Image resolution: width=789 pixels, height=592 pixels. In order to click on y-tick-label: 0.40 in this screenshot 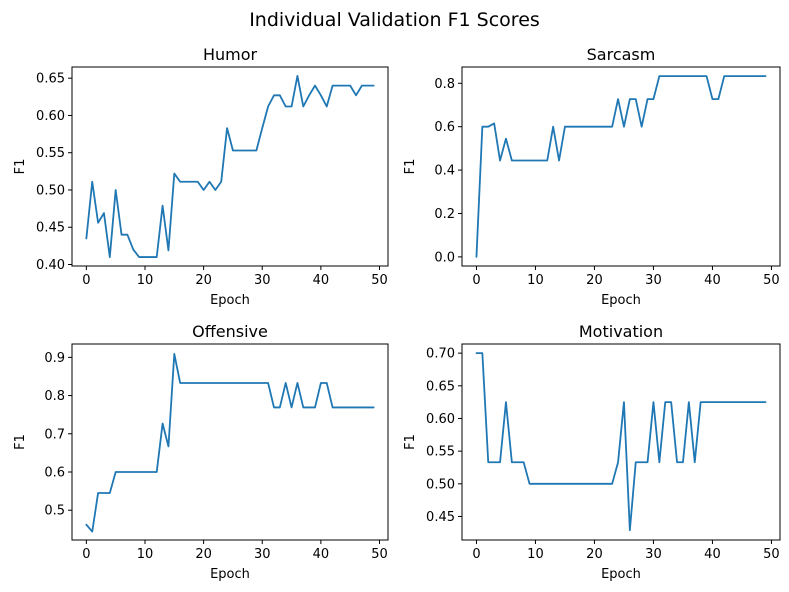, I will do `click(50, 265)`.